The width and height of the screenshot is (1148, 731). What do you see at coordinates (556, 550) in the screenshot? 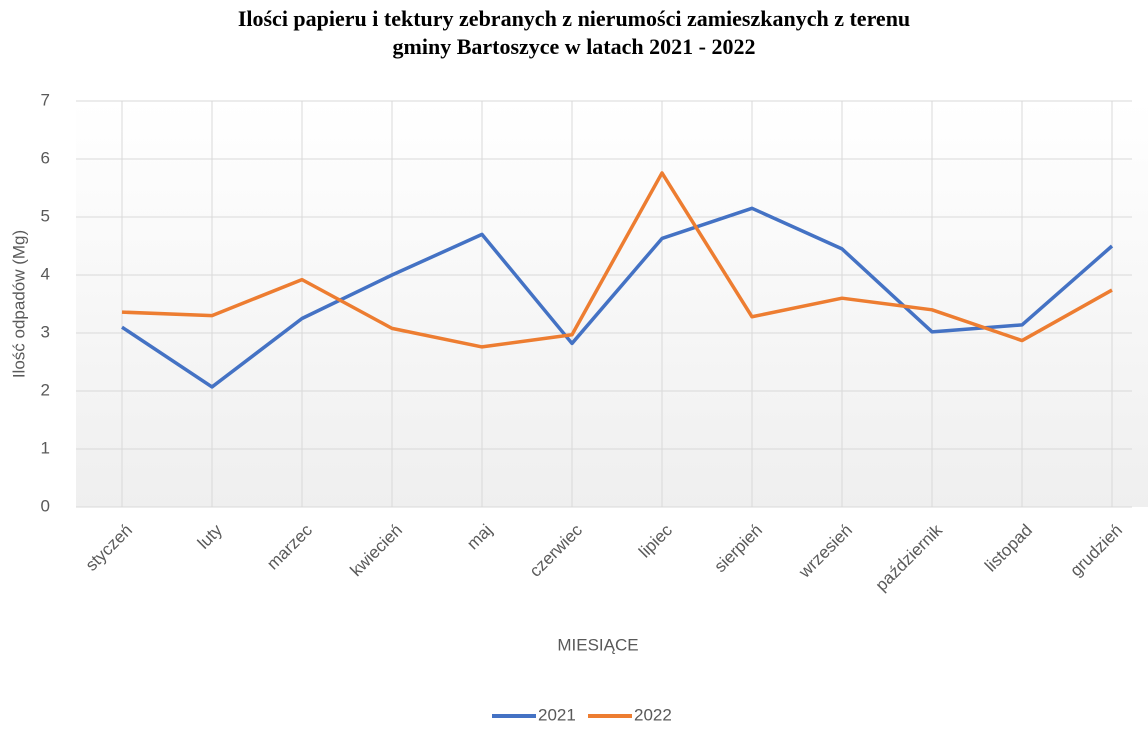
I see `x-tick-label: czerwiec` at bounding box center [556, 550].